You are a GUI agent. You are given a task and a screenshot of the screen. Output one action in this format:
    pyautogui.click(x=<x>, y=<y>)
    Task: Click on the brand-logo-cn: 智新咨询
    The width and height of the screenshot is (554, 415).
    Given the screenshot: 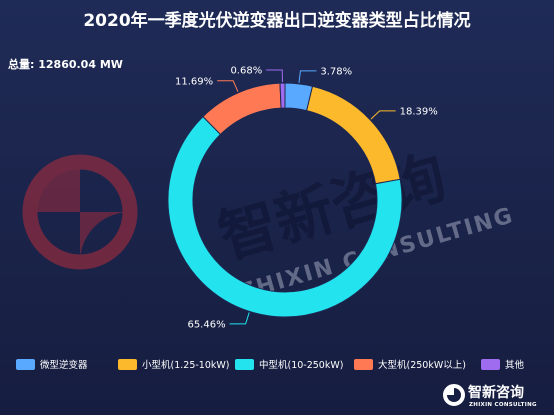 What is the action you would take?
    pyautogui.click(x=495, y=392)
    